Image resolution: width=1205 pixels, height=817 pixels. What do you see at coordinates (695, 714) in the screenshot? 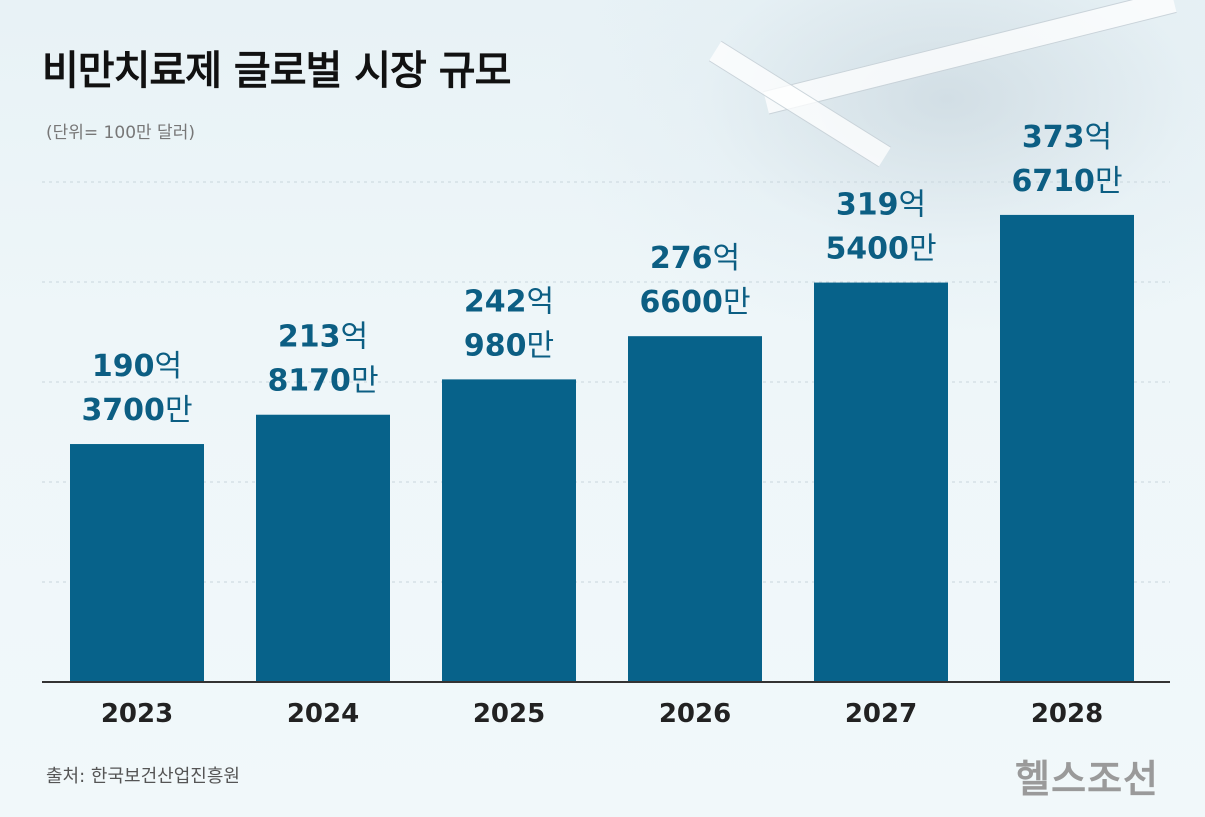
I see `x-tick-label-2026: 2026` at bounding box center [695, 714].